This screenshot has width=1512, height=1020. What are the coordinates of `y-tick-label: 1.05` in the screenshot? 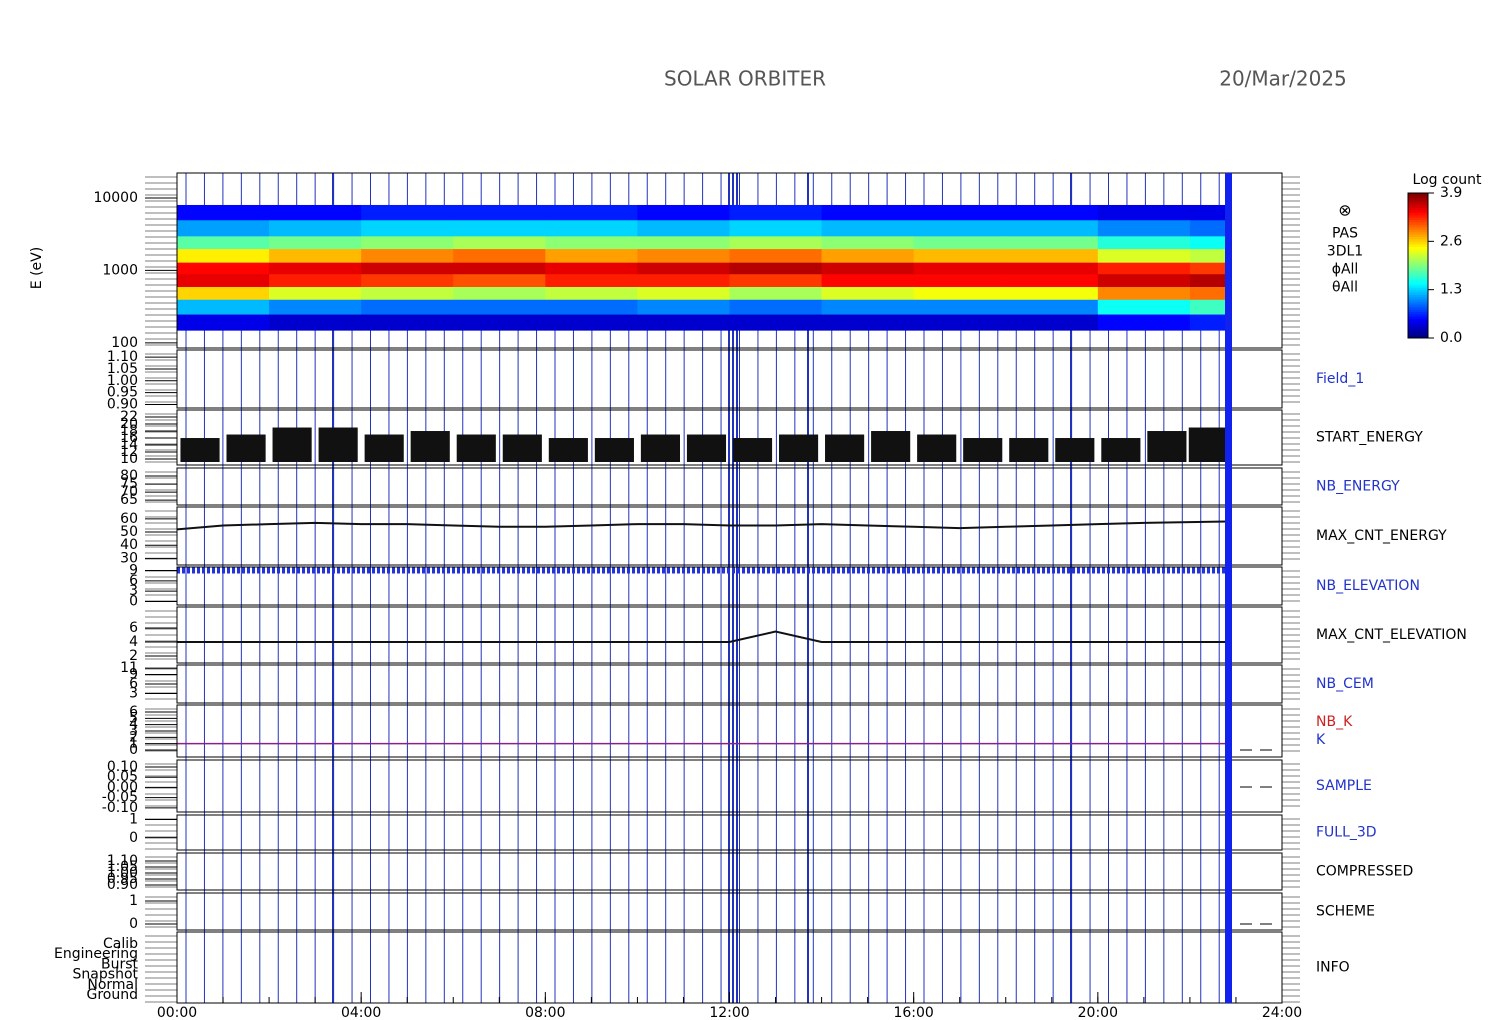 It's located at (122, 369).